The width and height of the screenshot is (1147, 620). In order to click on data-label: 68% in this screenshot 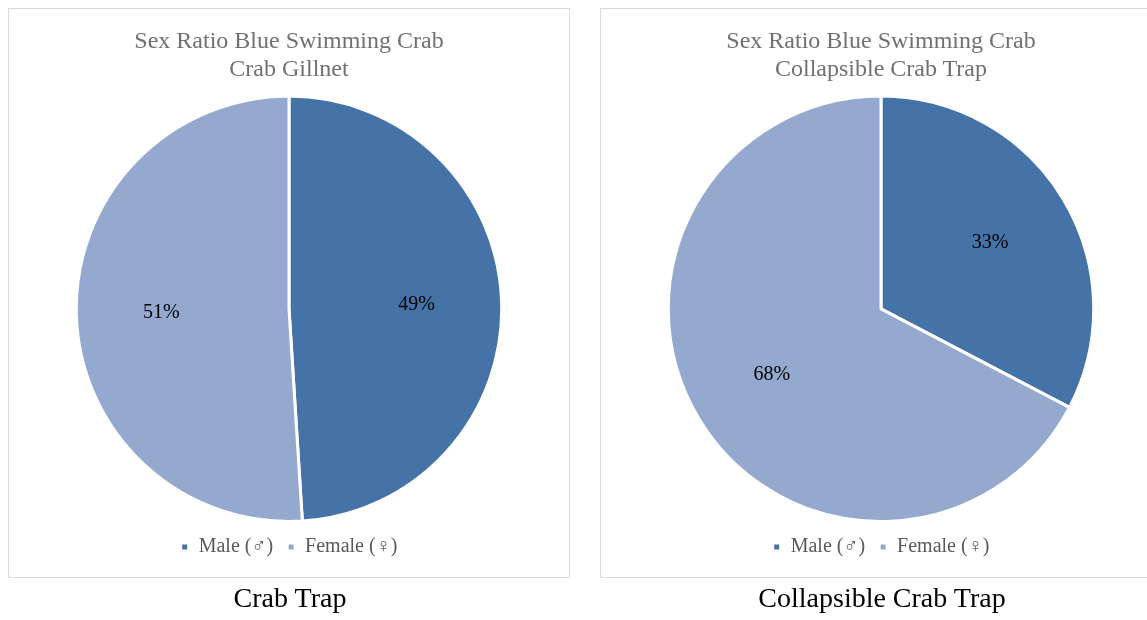, I will do `click(772, 373)`.